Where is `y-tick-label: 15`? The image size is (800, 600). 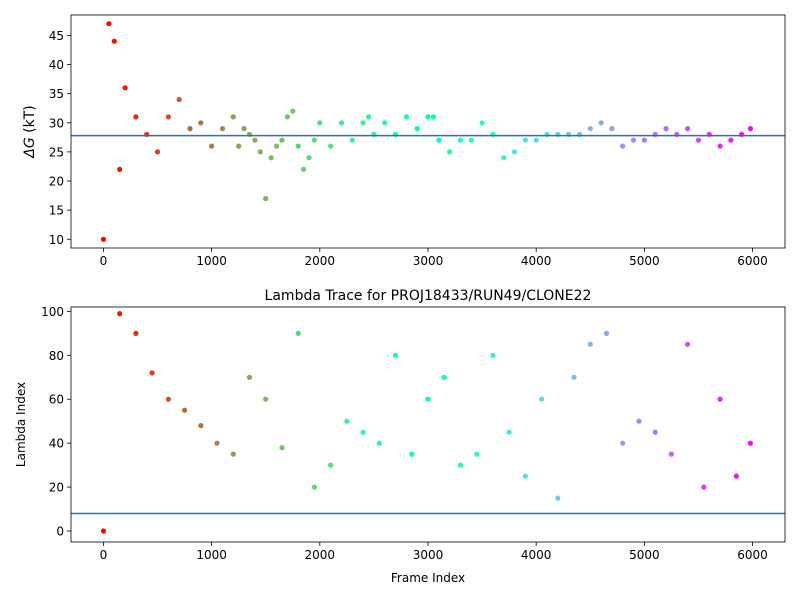 y-tick-label: 15 is located at coordinates (56, 211).